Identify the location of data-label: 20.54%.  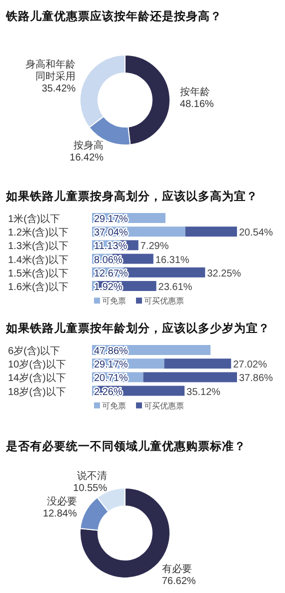
(256, 233).